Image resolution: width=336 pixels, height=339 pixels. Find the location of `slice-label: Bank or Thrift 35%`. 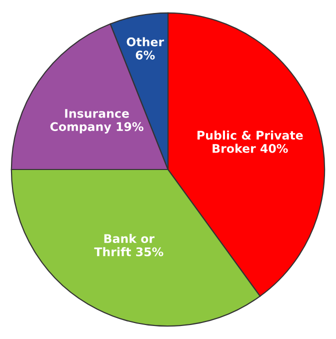

slice-label: Bank or Thrift 35% is located at coordinates (129, 245).